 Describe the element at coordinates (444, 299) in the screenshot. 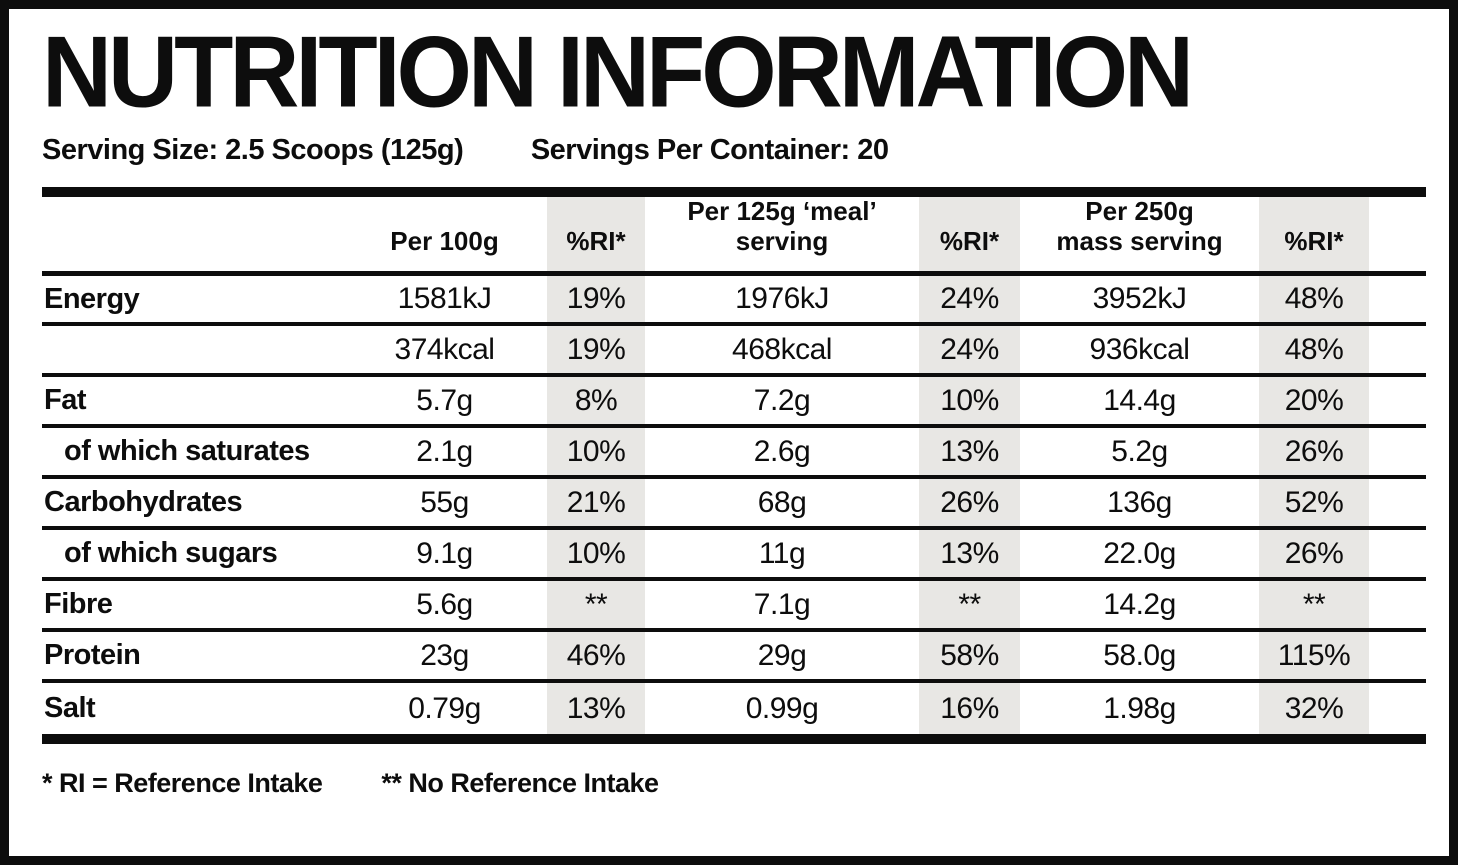

I see `value-per-100g: 1581kJ` at that location.